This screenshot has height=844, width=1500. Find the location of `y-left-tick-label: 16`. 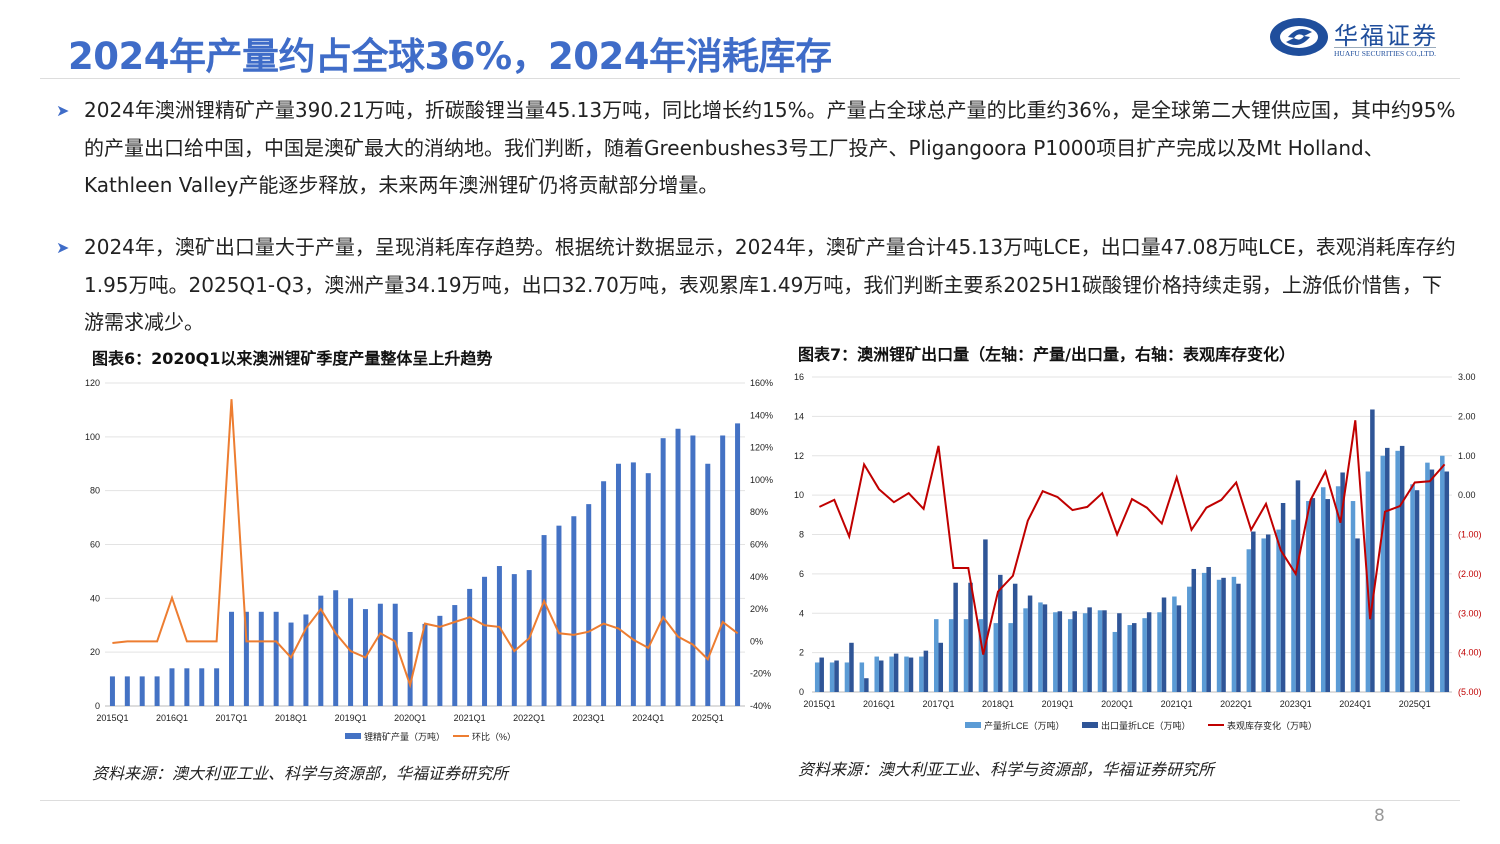

y-left-tick-label: 16 is located at coordinates (799, 377).